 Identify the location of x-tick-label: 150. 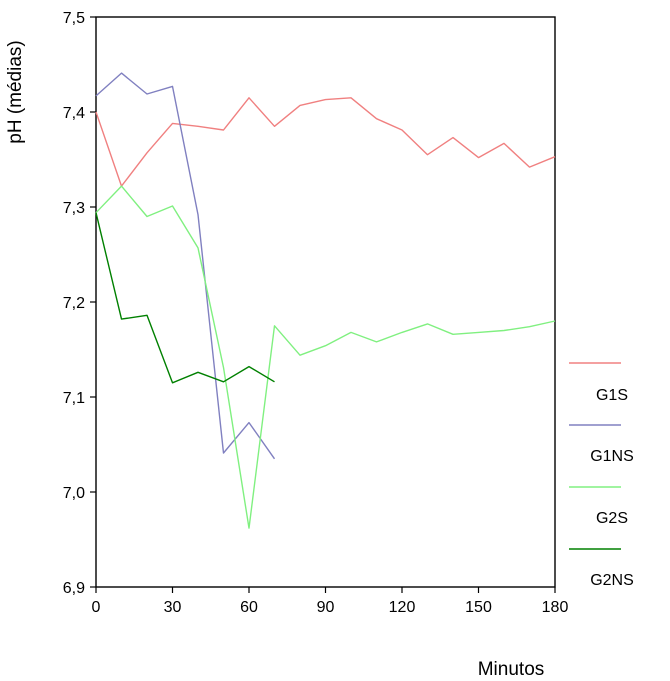
(478, 607).